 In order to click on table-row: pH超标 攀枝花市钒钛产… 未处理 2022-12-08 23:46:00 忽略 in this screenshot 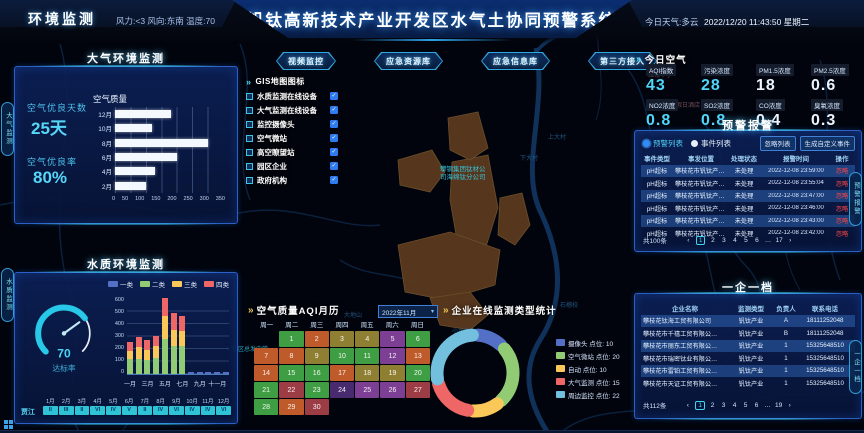, I will do `click(748, 208)`.